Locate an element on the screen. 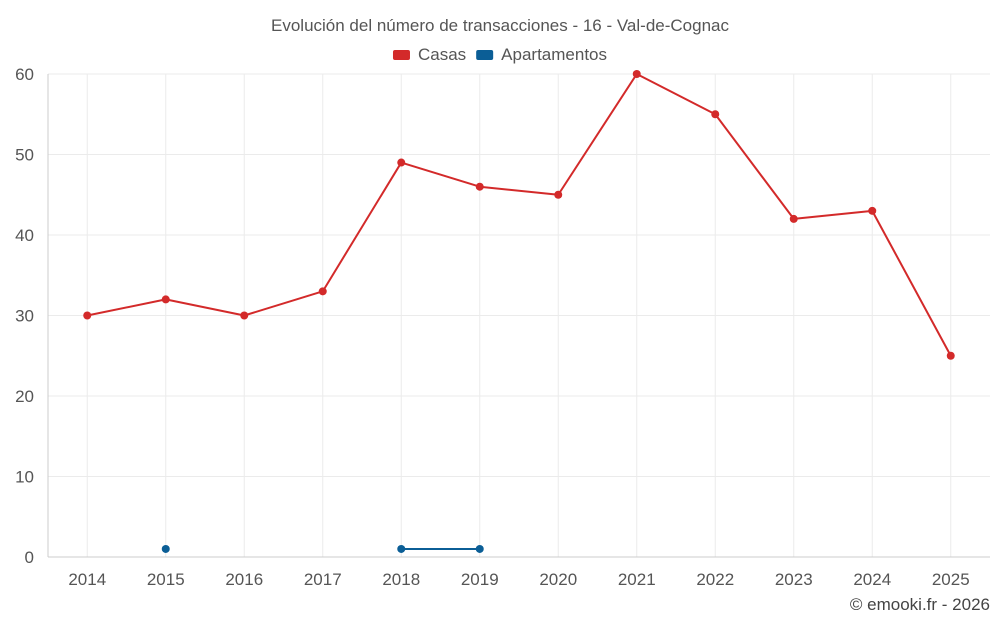  legend: Casas Apartamentos is located at coordinates (499, 54).